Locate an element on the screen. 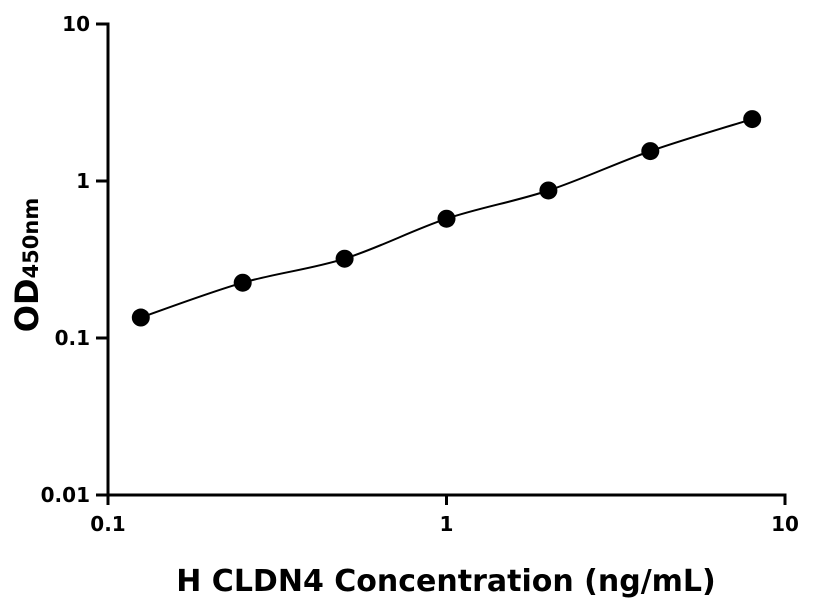 This screenshot has width=816, height=612. x-axis-title: H CLDN4 Concentration (ng/mL) is located at coordinates (446, 581).